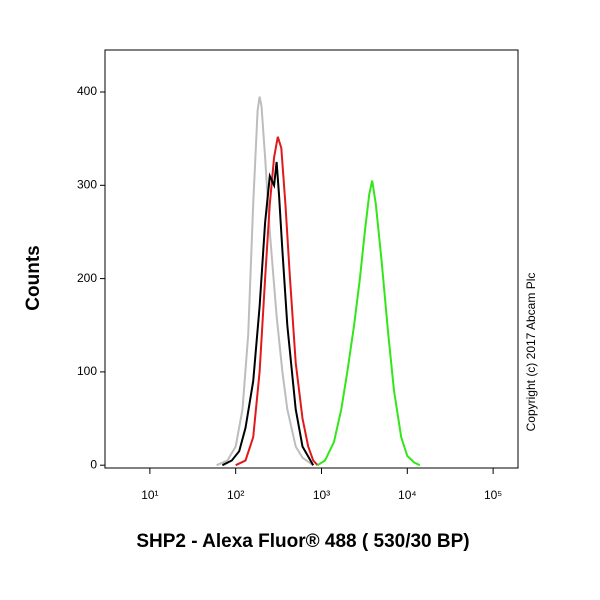  What do you see at coordinates (235, 495) in the screenshot?
I see `x-tick-label: 10²` at bounding box center [235, 495].